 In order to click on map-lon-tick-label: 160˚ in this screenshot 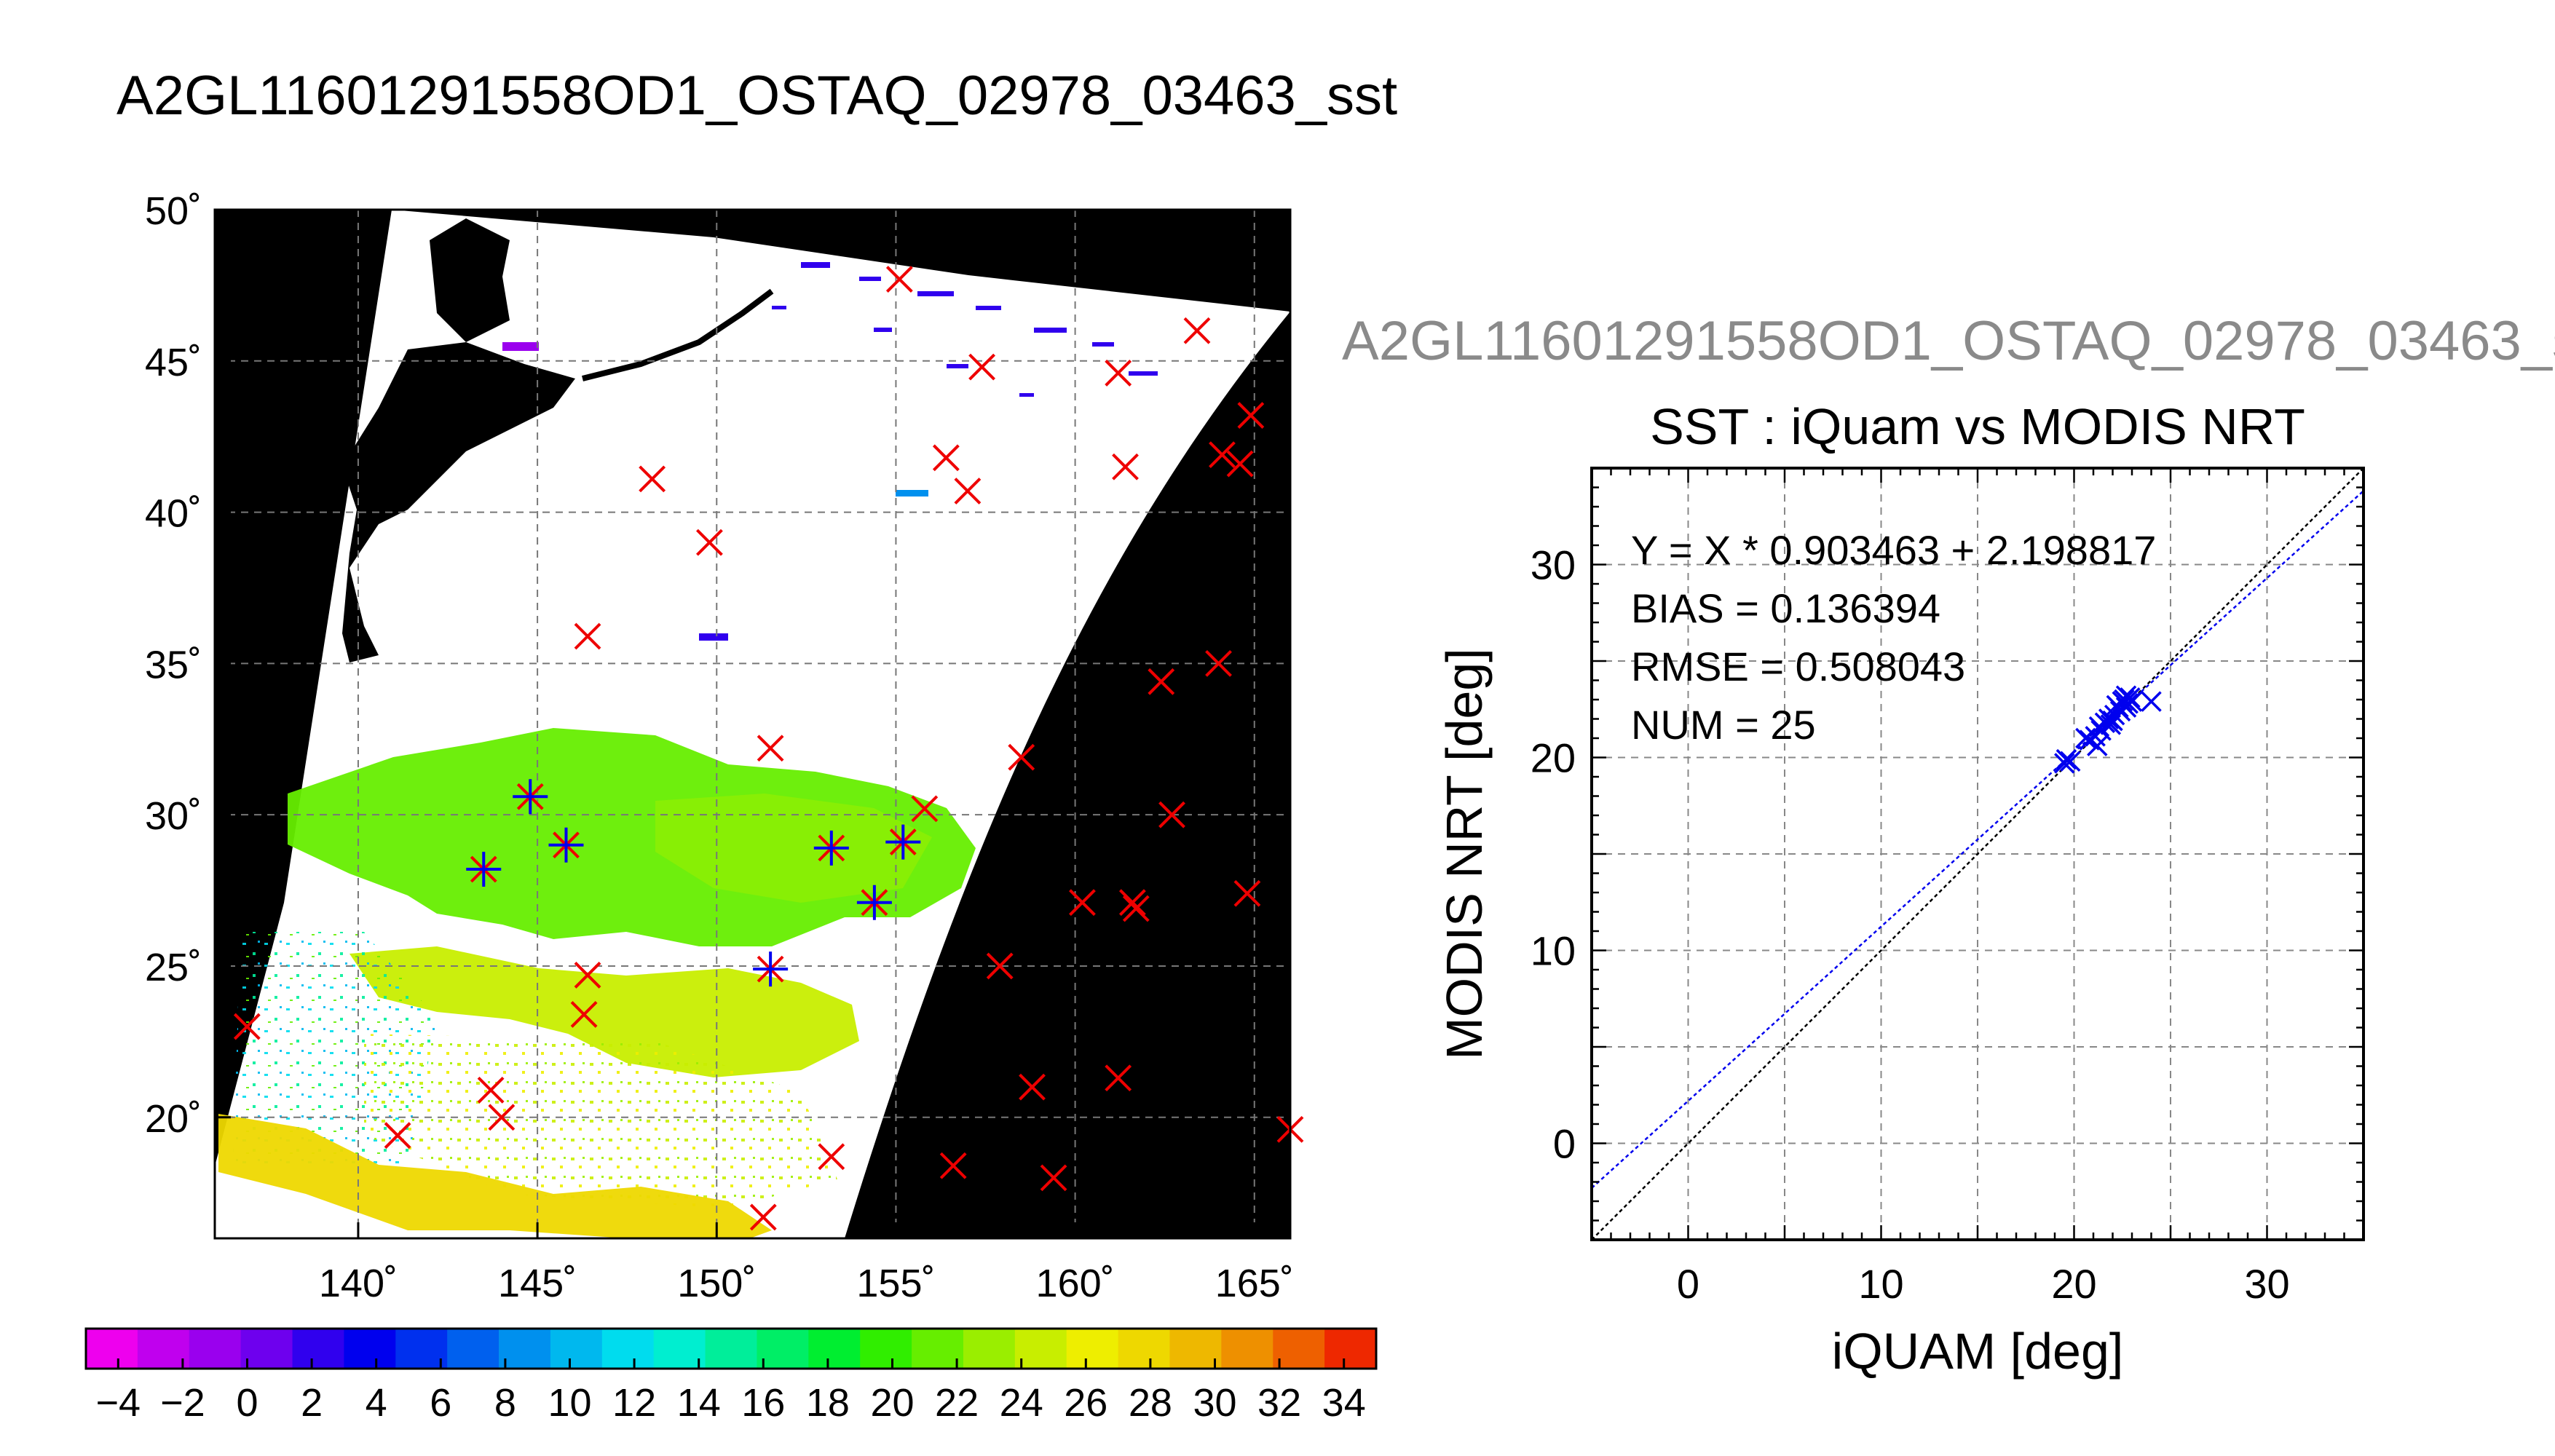, I will do `click(1075, 1283)`.